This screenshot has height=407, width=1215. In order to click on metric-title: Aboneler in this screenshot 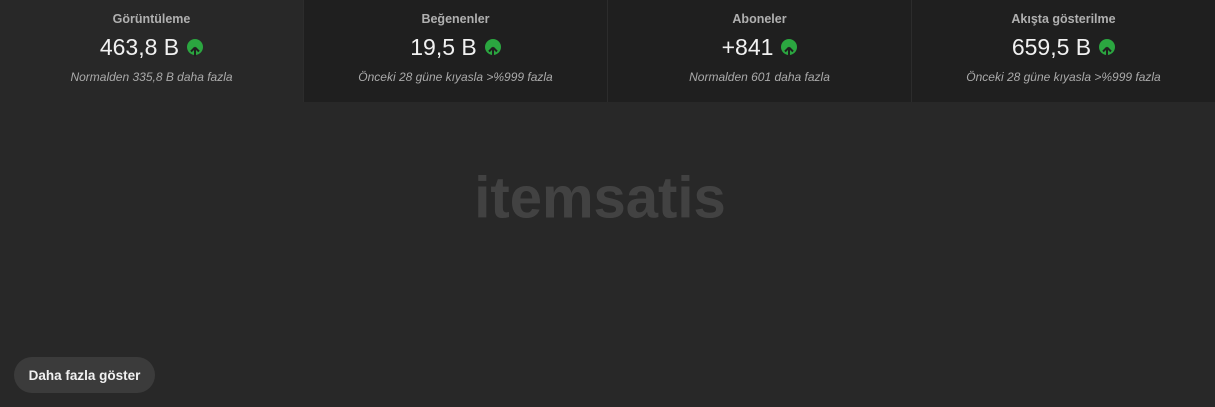, I will do `click(759, 19)`.